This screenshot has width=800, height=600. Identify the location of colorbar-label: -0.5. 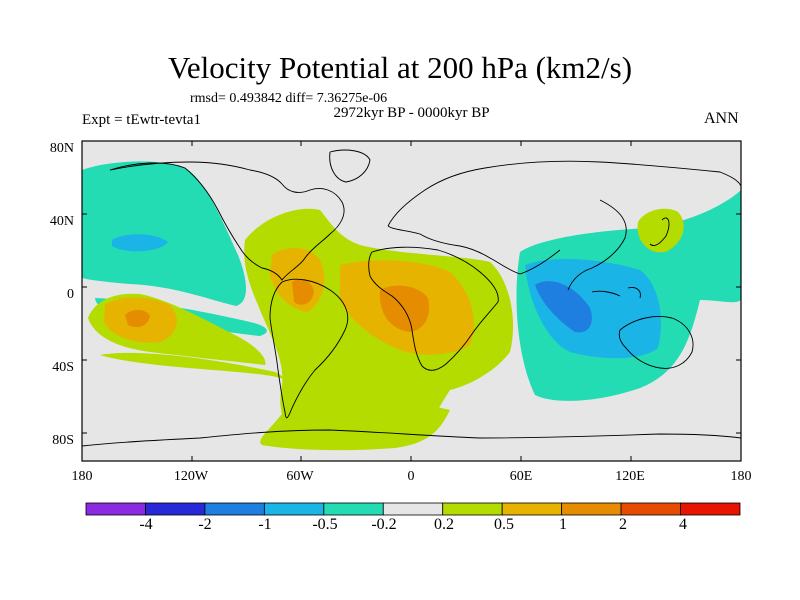
(325, 524).